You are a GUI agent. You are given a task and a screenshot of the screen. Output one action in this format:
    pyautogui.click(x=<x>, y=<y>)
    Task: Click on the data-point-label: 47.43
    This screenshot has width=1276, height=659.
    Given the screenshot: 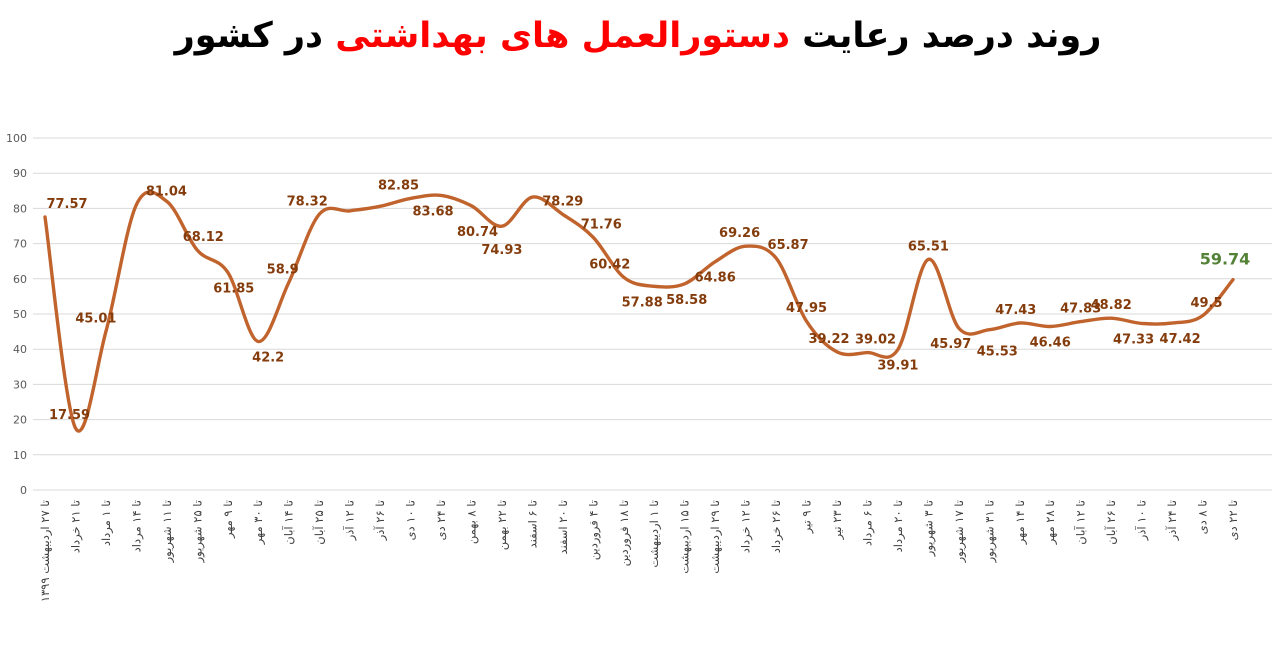 What is the action you would take?
    pyautogui.click(x=1015, y=310)
    